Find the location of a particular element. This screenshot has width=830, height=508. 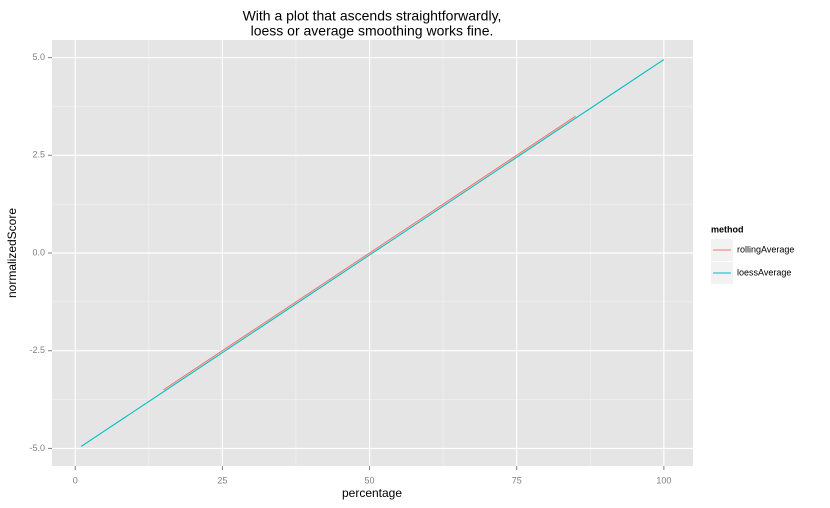

x-tick-label: 50 is located at coordinates (370, 480).